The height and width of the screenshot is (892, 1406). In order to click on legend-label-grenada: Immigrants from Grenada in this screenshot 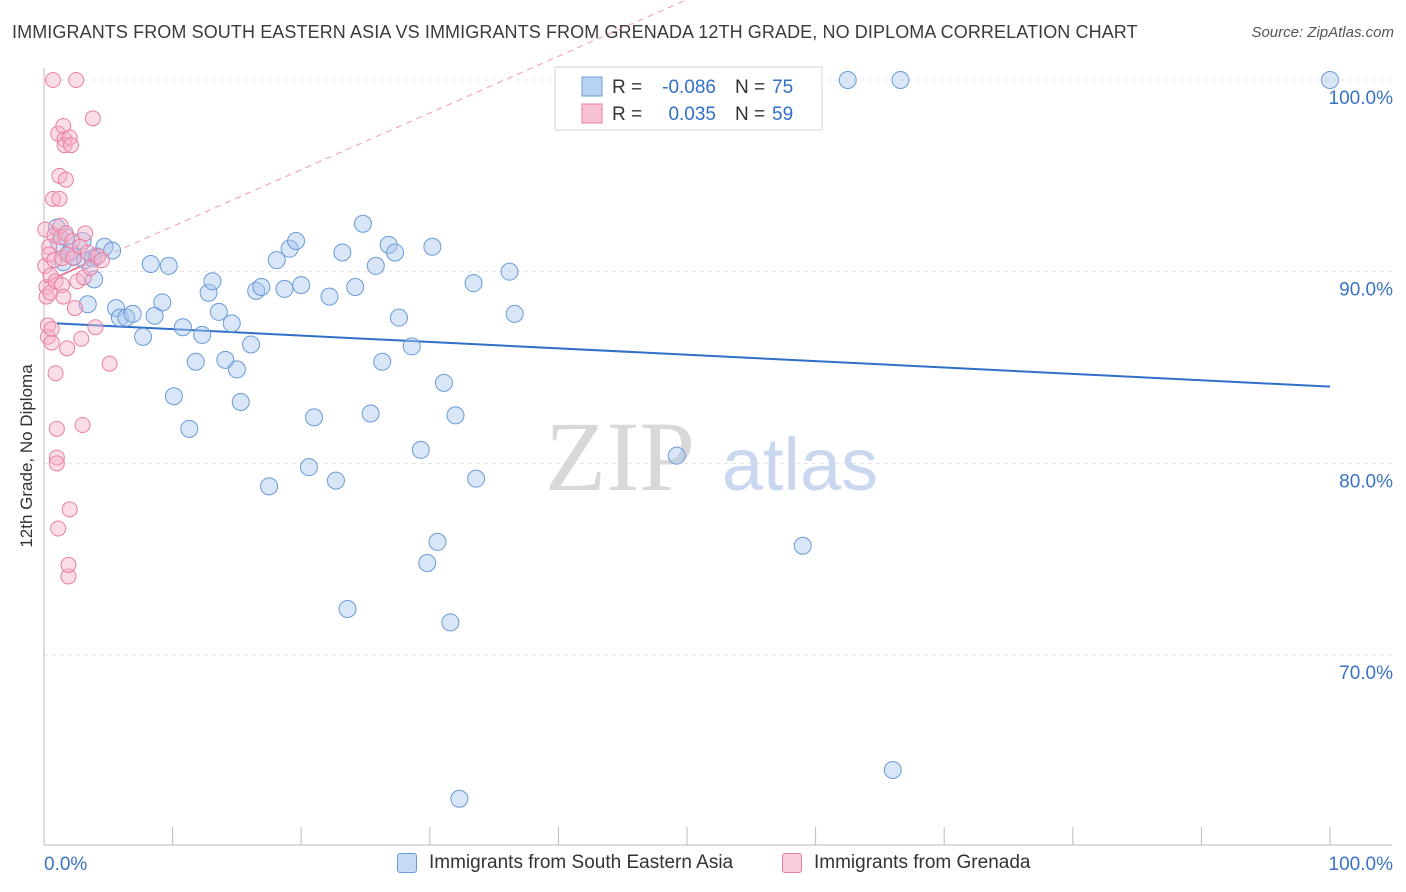, I will do `click(922, 862)`.